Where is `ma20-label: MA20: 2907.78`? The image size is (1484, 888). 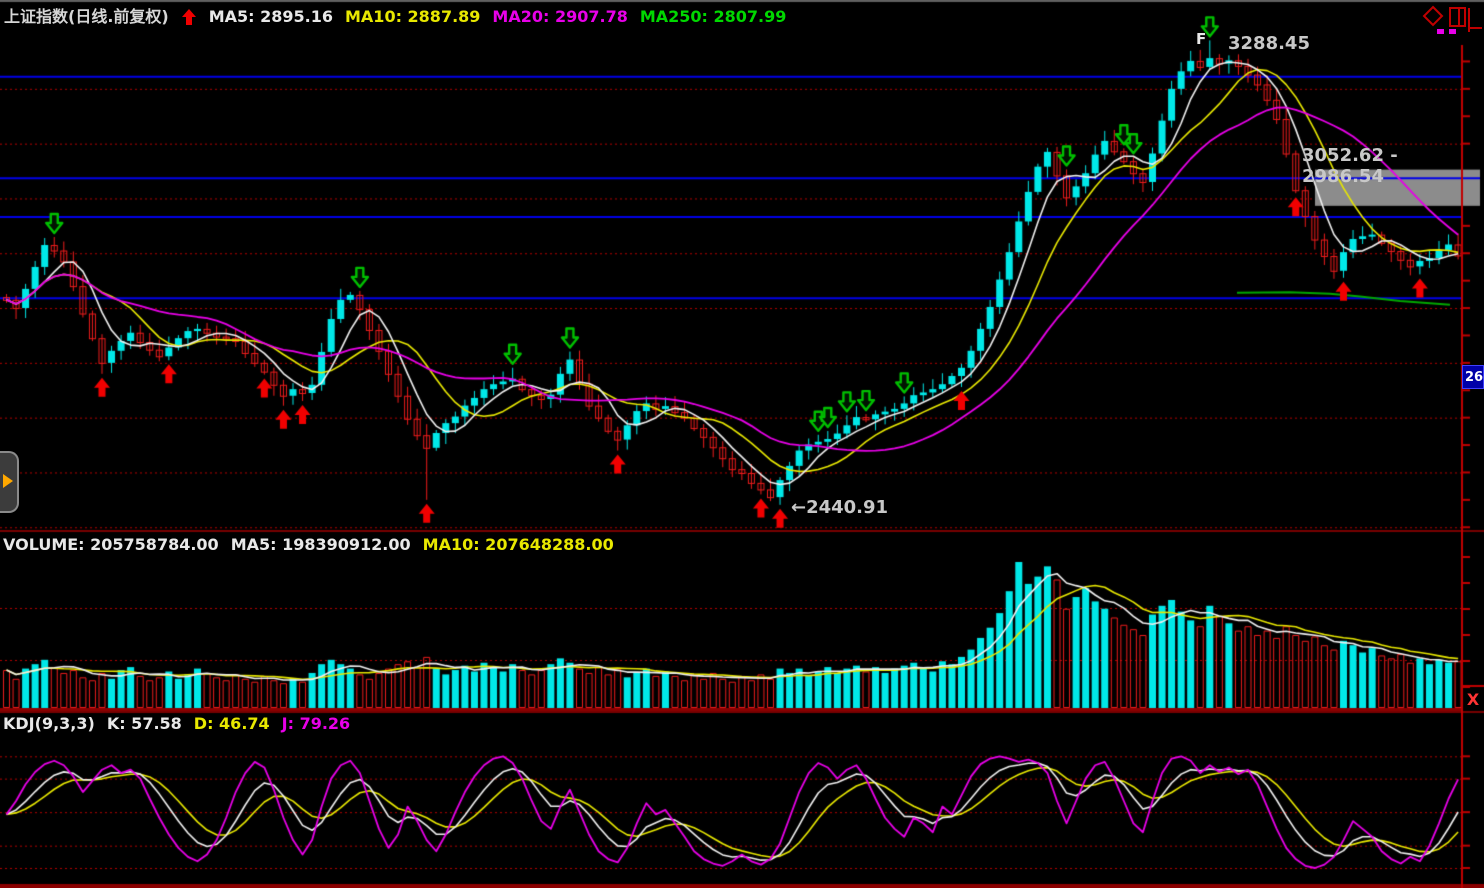 ma20-label: MA20: 2907.78 is located at coordinates (560, 16).